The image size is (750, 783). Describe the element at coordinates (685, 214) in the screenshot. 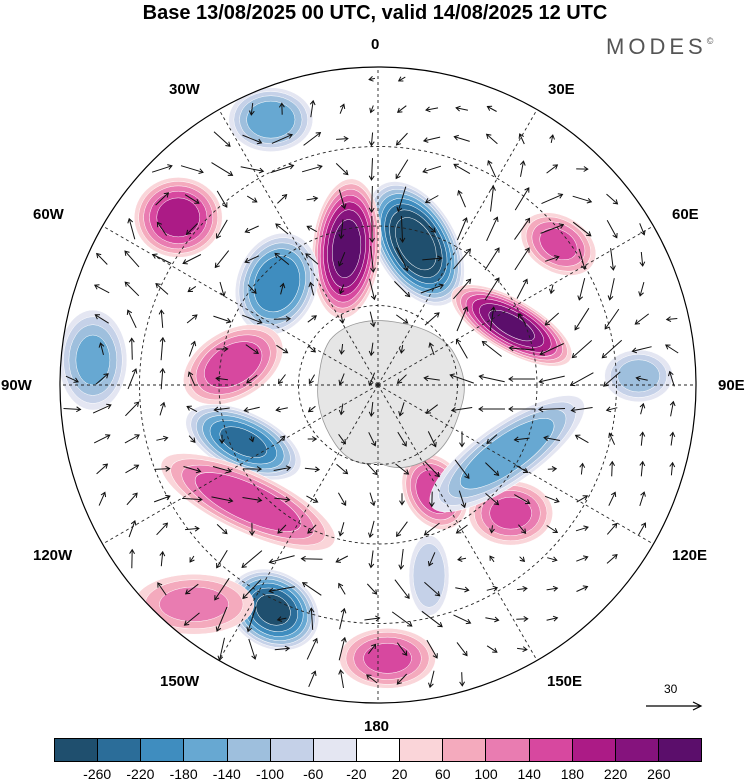

I see `lon-label-60e: 60E` at that location.